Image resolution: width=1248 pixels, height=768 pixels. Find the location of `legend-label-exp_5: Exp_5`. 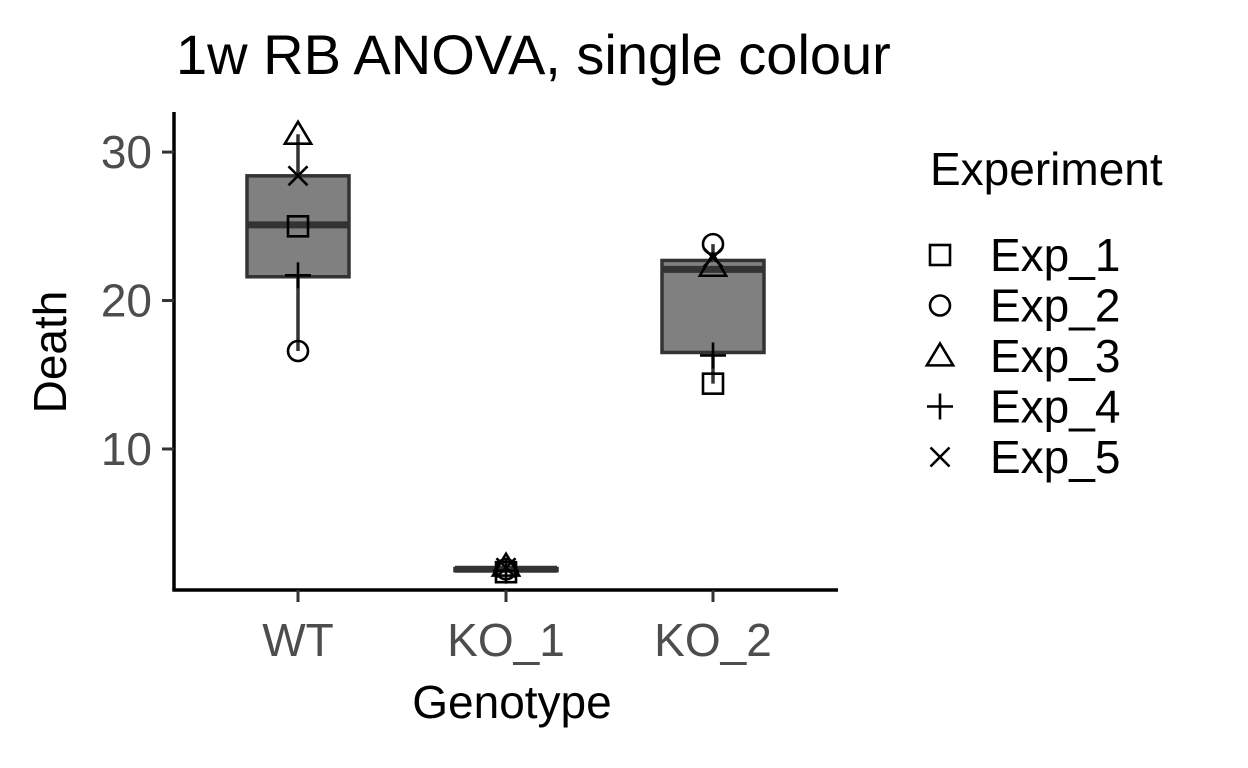

legend-label-exp_5: Exp_5 is located at coordinates (1055, 457).